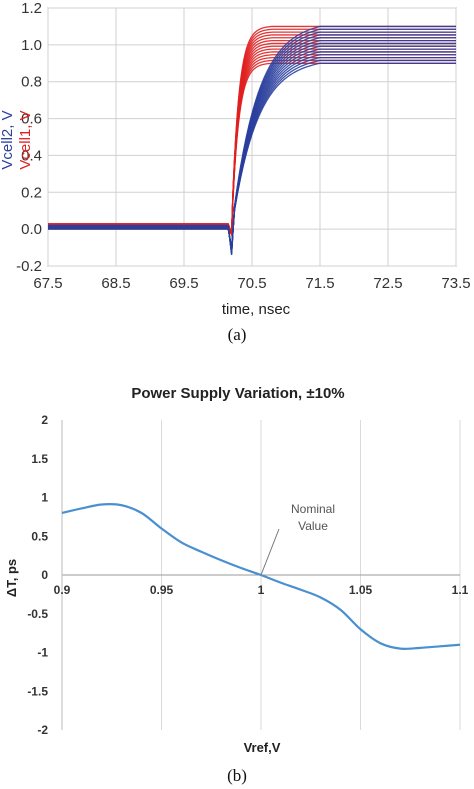 This screenshot has height=789, width=474. What do you see at coordinates (37, 691) in the screenshot?
I see `supply-y-tick-label: -1.5` at bounding box center [37, 691].